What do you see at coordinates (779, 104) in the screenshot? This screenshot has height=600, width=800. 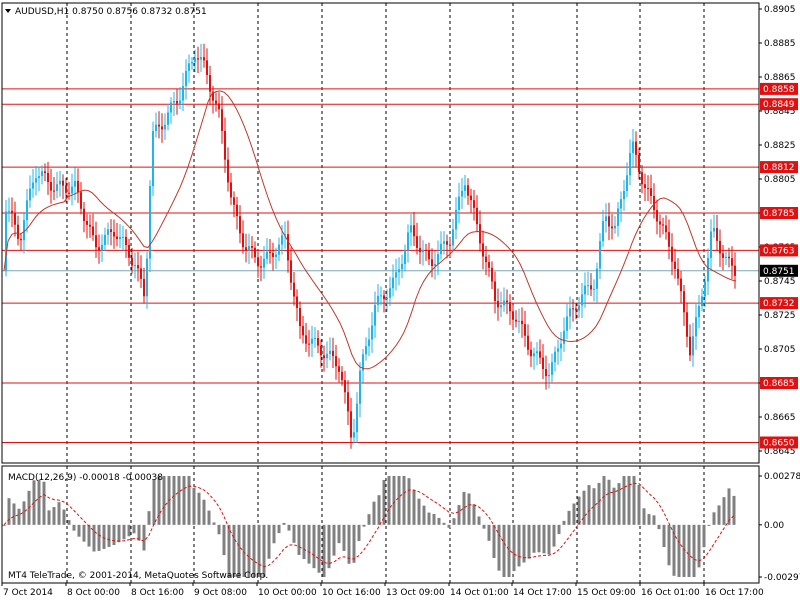 I see `level-label-box` at bounding box center [779, 104].